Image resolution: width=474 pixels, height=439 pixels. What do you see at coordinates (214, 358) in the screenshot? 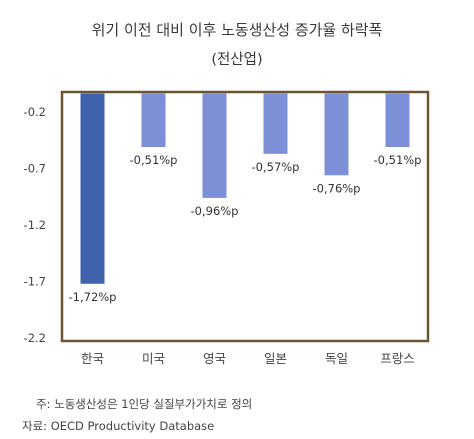
I see `x-tick-label: 영국` at bounding box center [214, 358].